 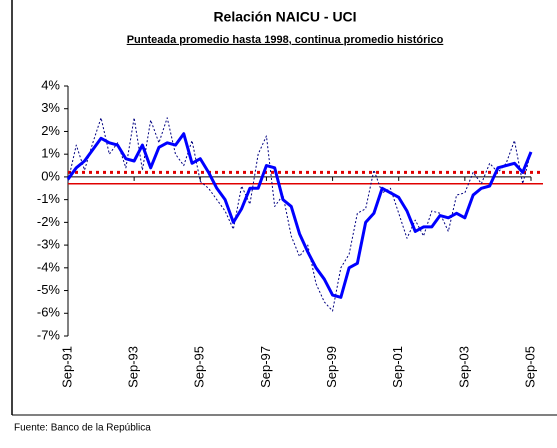 I want to click on y-tick-label: -6%, so click(x=49, y=312).